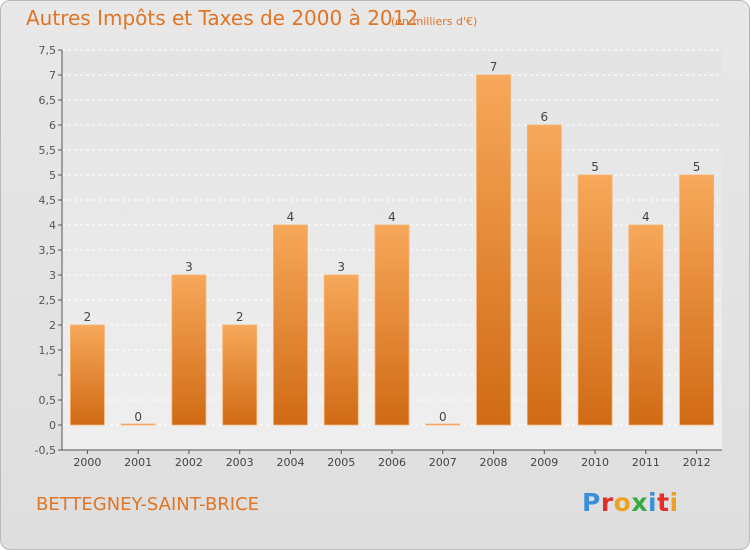  Describe the element at coordinates (622, 502) in the screenshot. I see `logo-letter: o` at that location.